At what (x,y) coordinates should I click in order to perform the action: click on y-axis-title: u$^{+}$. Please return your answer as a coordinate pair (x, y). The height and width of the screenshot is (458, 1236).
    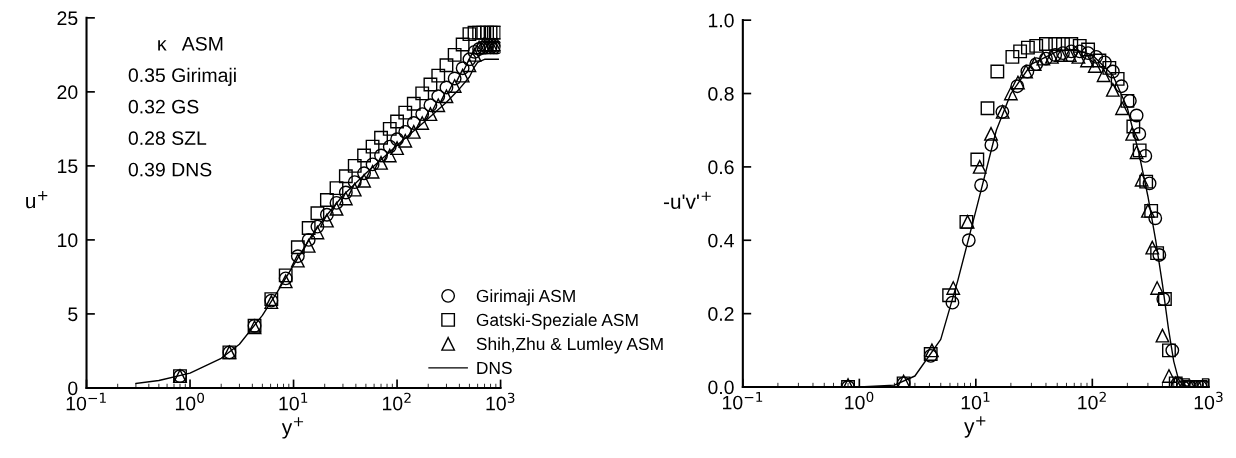
    Looking at the image, I should click on (37, 199).